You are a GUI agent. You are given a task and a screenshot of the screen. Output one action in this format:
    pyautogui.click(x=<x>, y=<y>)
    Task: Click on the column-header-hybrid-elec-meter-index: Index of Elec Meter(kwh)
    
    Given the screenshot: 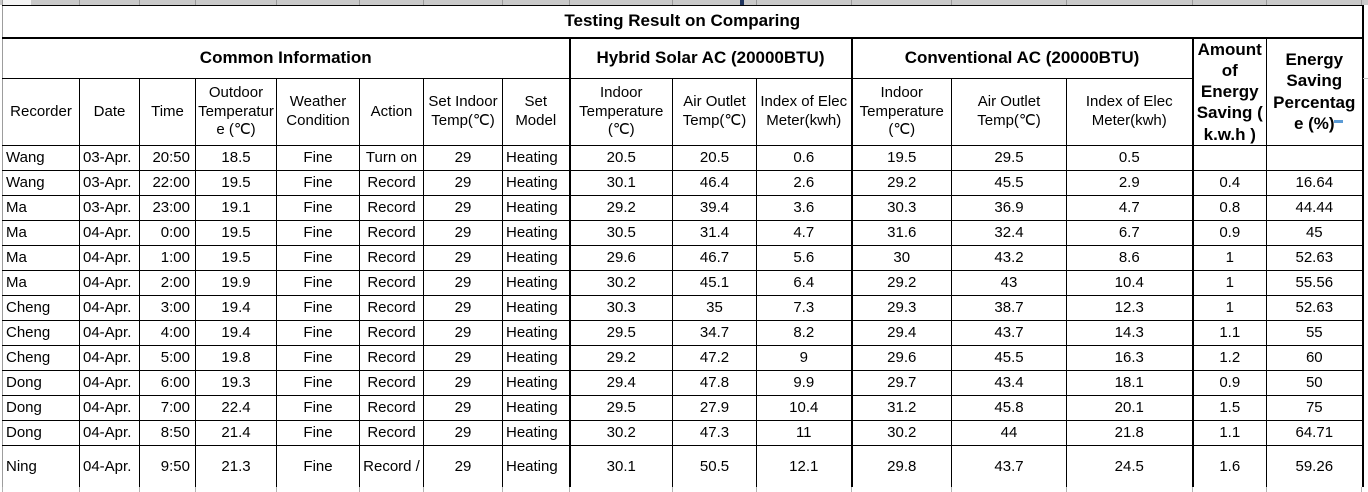 What is the action you would take?
    pyautogui.click(x=804, y=112)
    